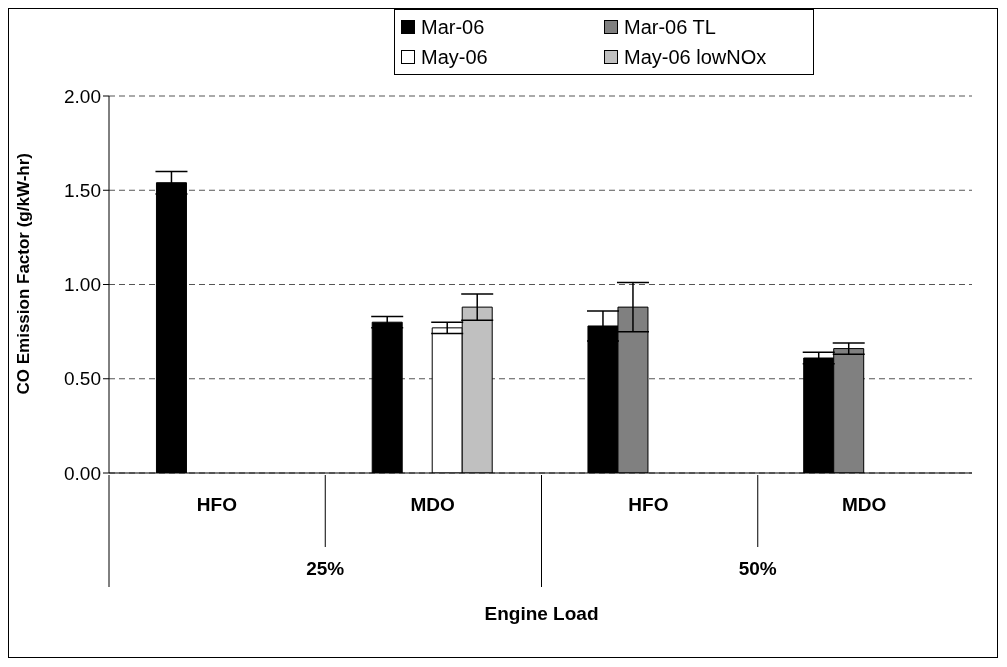 This screenshot has height=667, width=1007. I want to click on y-axis-title: CO Emission Factor (g/kW-hr), so click(24, 274).